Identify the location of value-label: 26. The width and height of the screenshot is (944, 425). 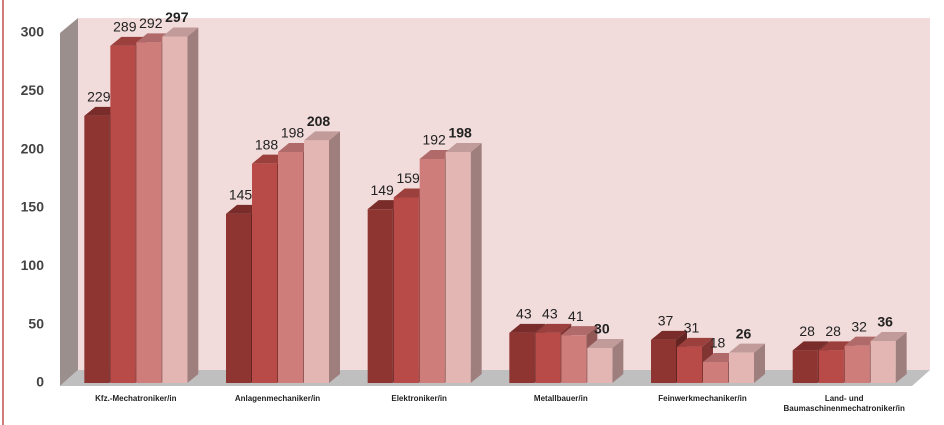
(744, 333).